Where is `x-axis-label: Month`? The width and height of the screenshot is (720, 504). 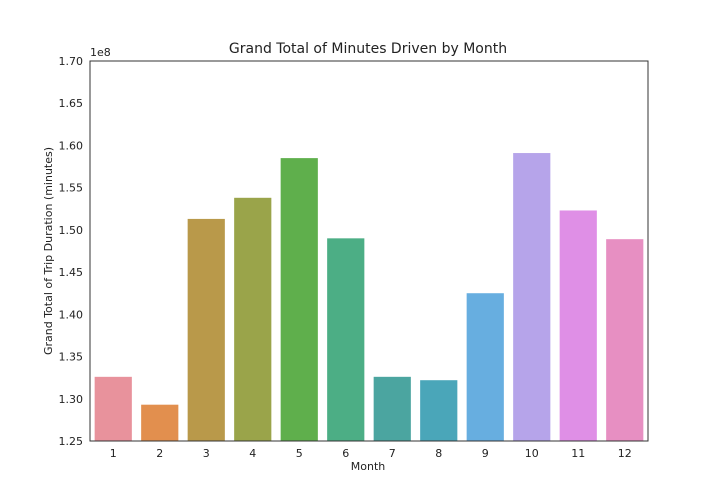
x-axis-label: Month is located at coordinates (368, 466).